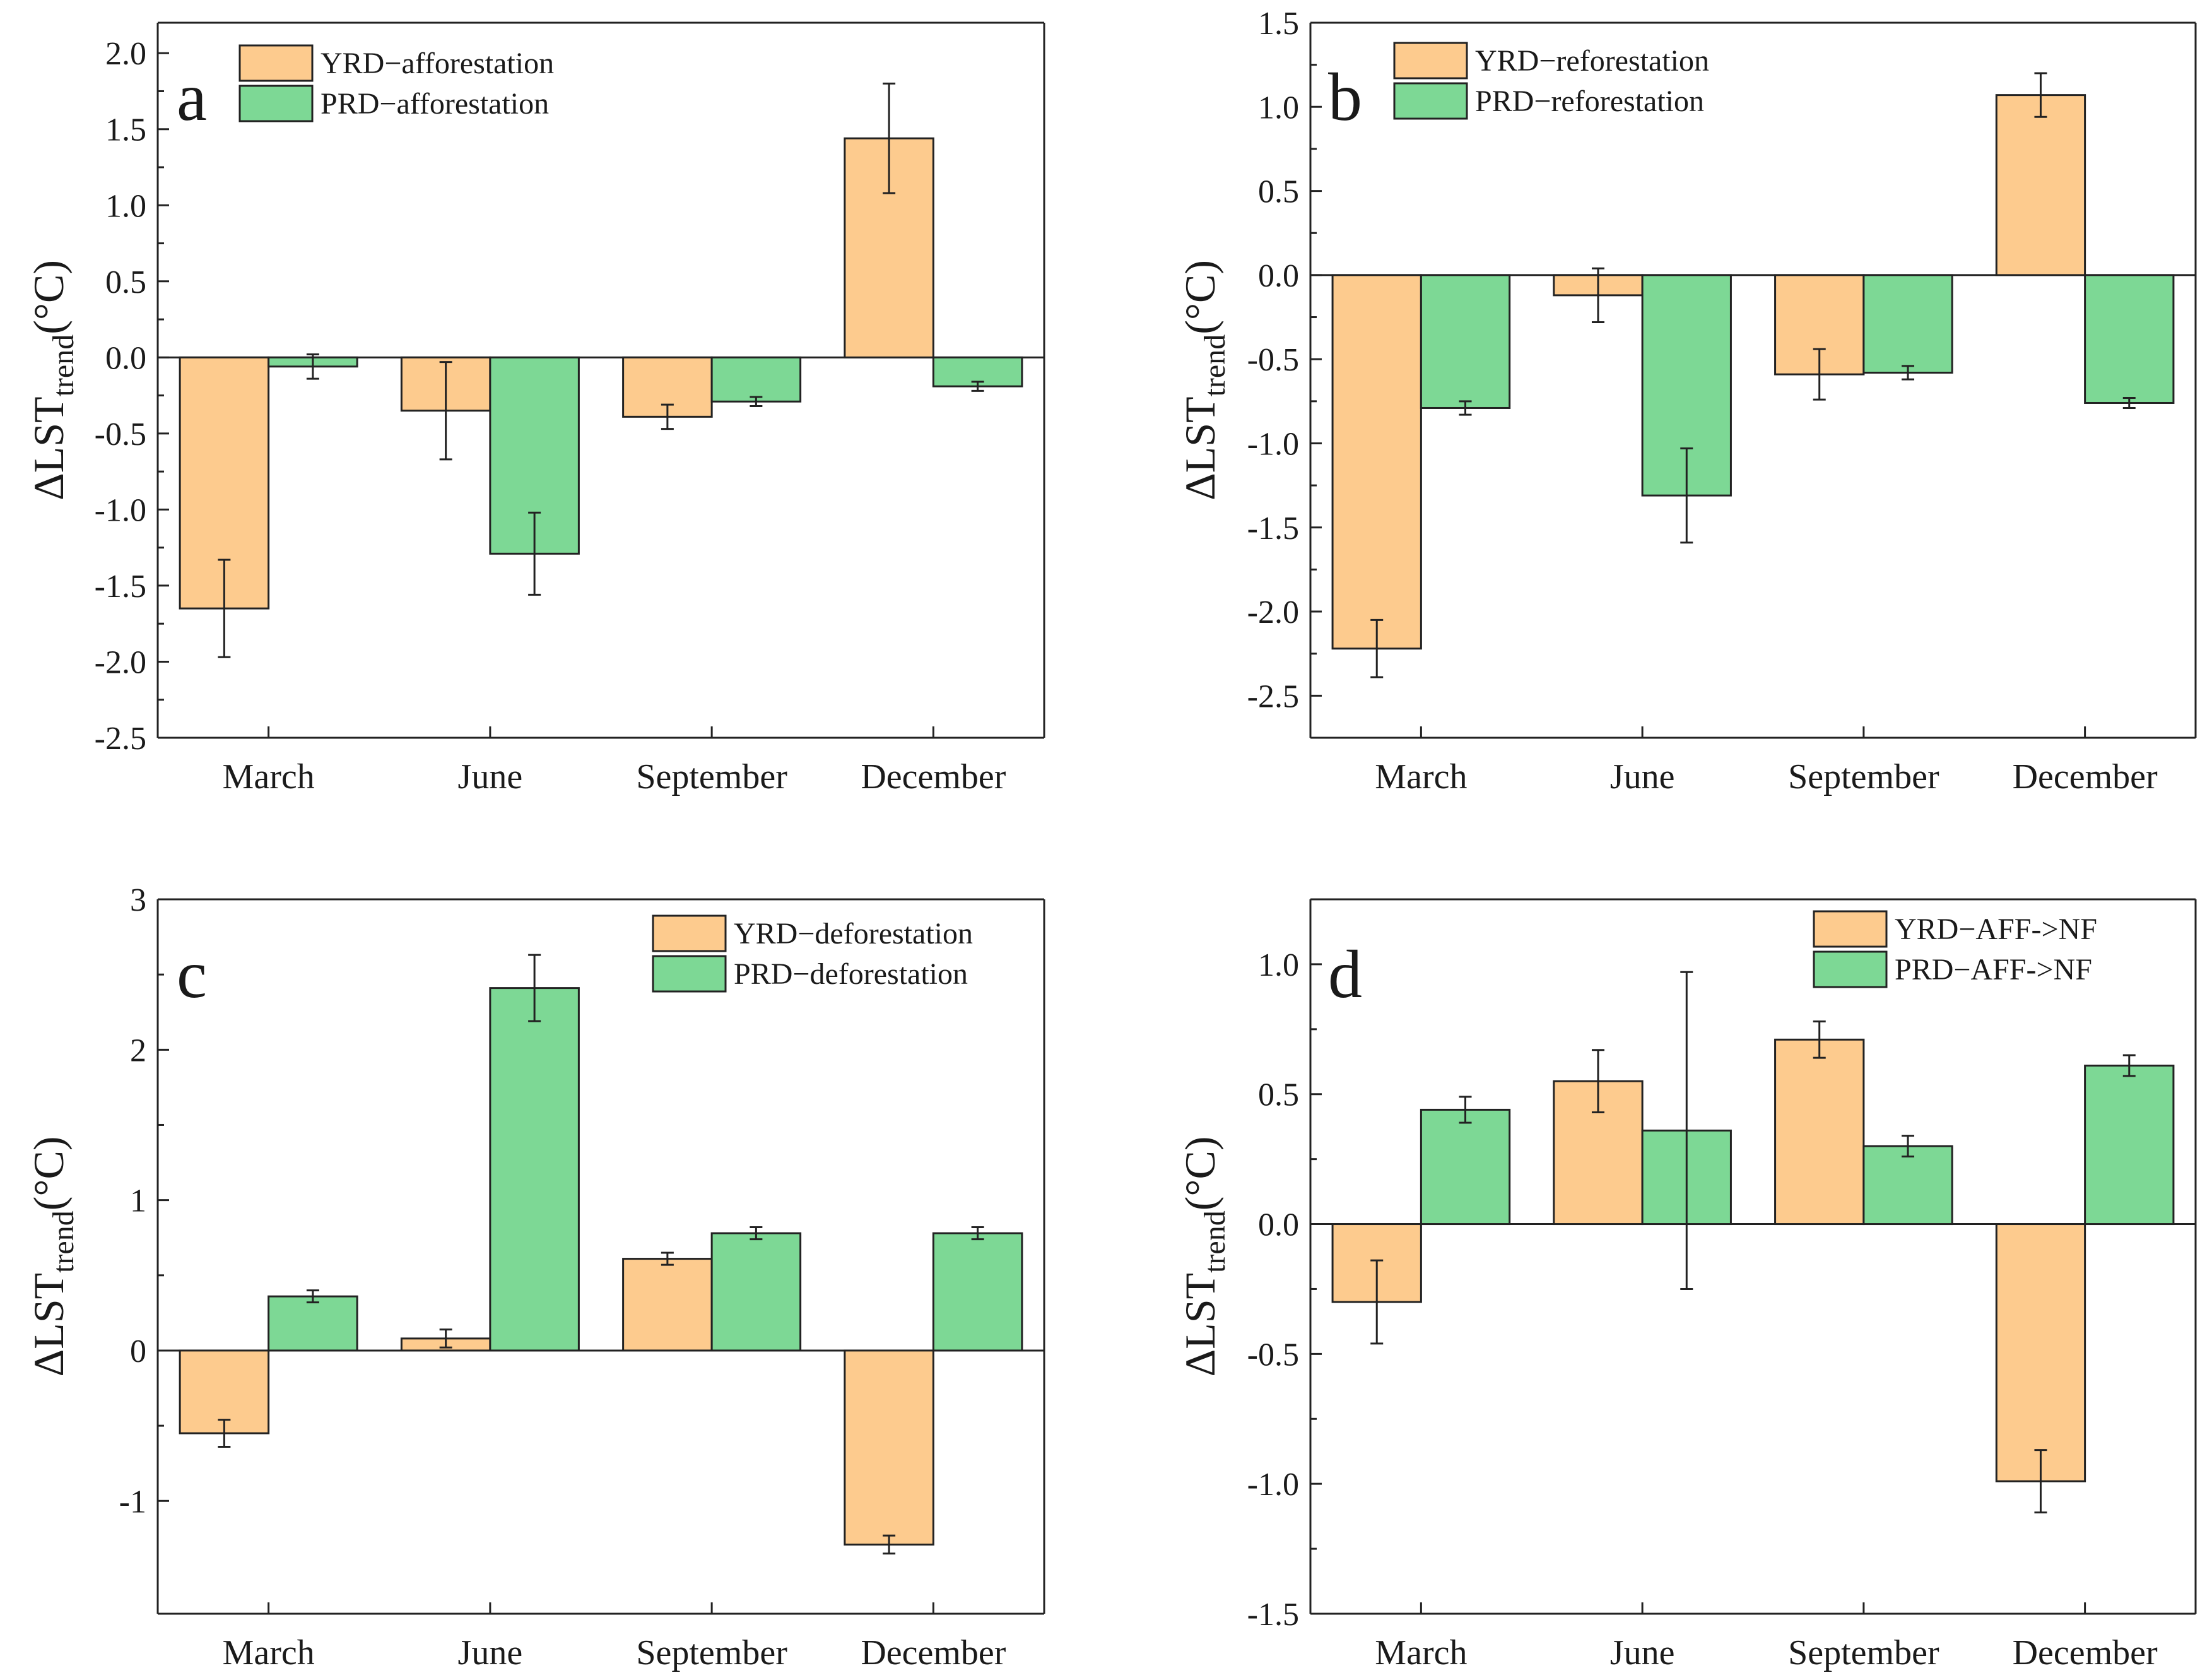 This screenshot has width=2212, height=1680. Describe the element at coordinates (1592, 61) in the screenshot. I see `legend-label: YRD−reforestation` at that location.